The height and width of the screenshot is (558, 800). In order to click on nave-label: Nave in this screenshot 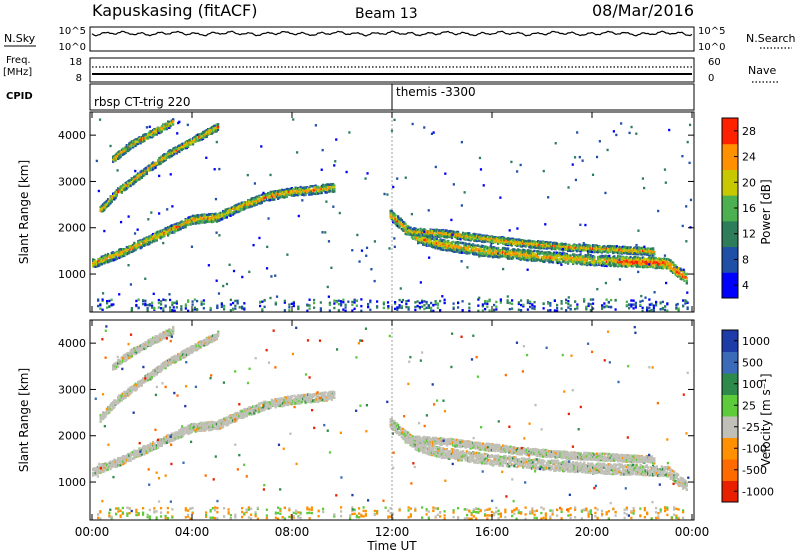, I will do `click(762, 70)`.